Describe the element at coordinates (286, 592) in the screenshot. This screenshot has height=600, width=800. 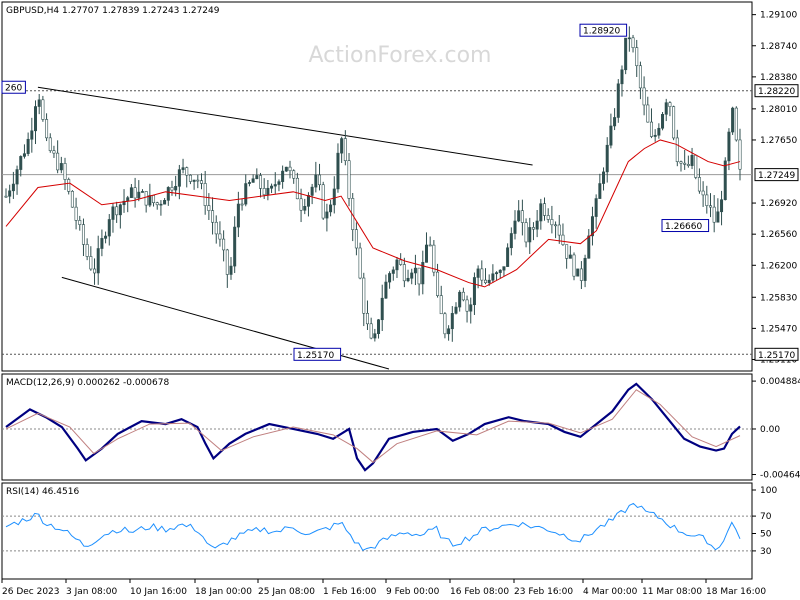
I see `time-tick-label: 25 Jan 08:00` at that location.